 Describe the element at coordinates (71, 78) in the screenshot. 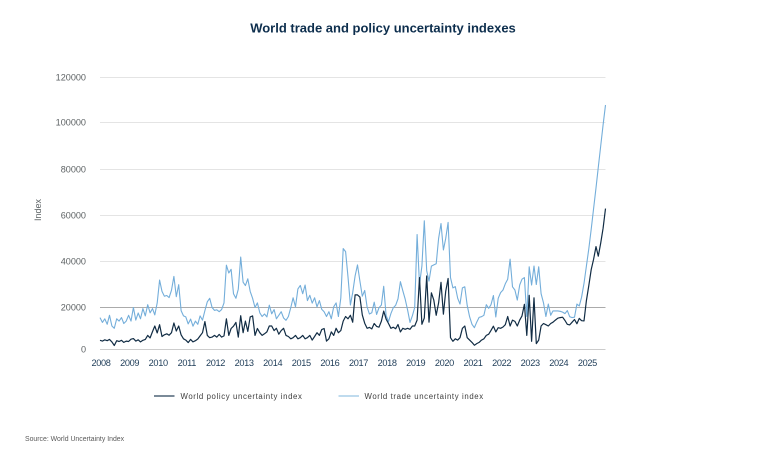

I see `svg-text: 120000` at that location.